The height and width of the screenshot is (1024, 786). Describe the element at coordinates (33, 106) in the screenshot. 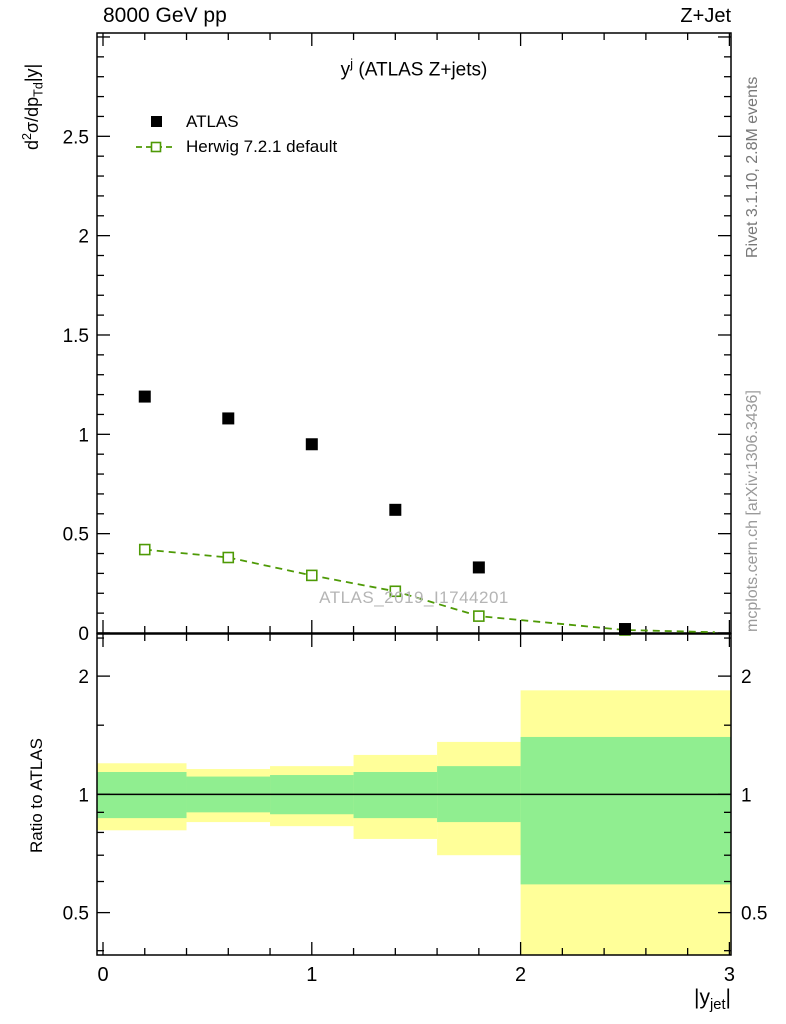

I see `main-y-axis-label: d2σ/dpTd|y|` at that location.